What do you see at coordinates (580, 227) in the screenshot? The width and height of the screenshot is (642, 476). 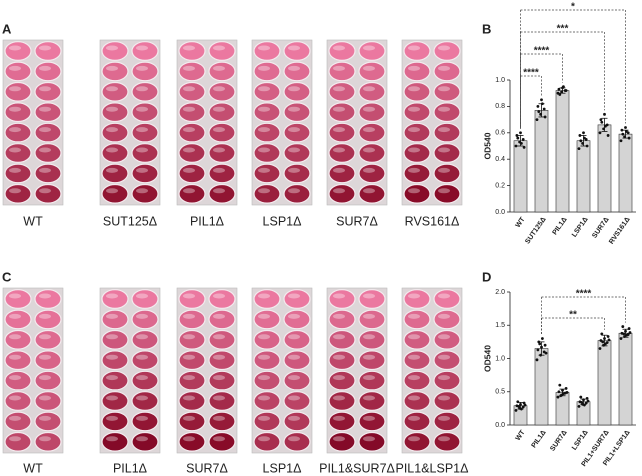 I see `x-tick-label: LSP1Δ` at bounding box center [580, 227].